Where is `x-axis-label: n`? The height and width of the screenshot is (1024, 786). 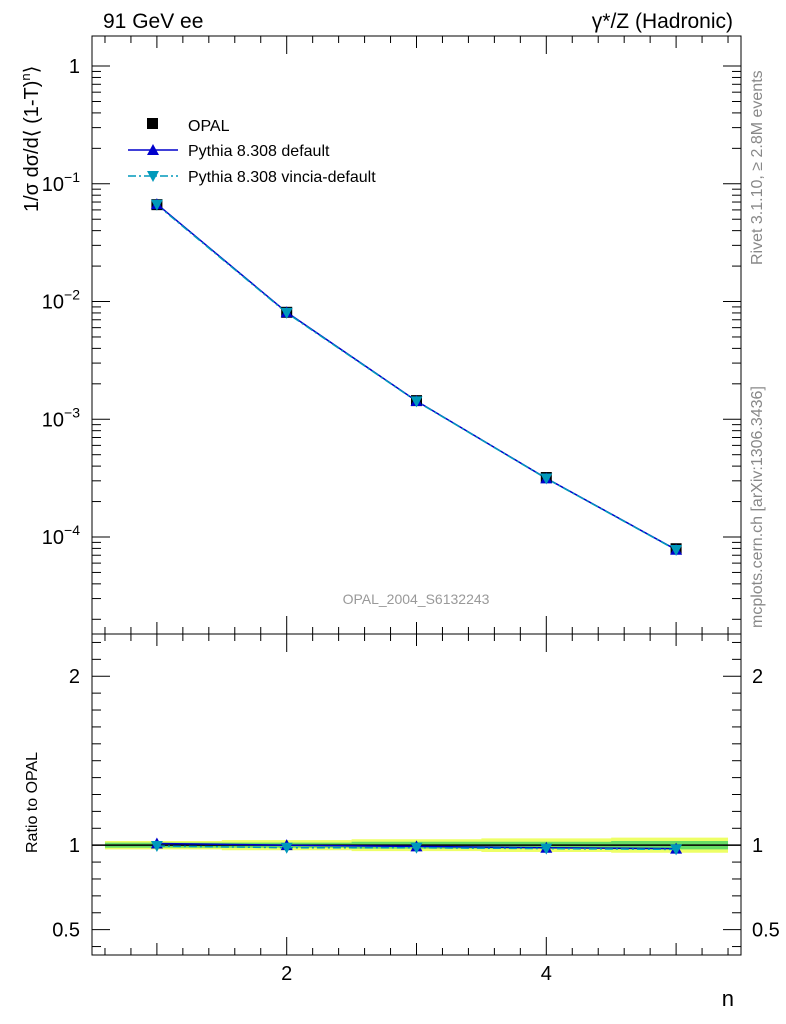
x-axis-label: n is located at coordinates (728, 998).